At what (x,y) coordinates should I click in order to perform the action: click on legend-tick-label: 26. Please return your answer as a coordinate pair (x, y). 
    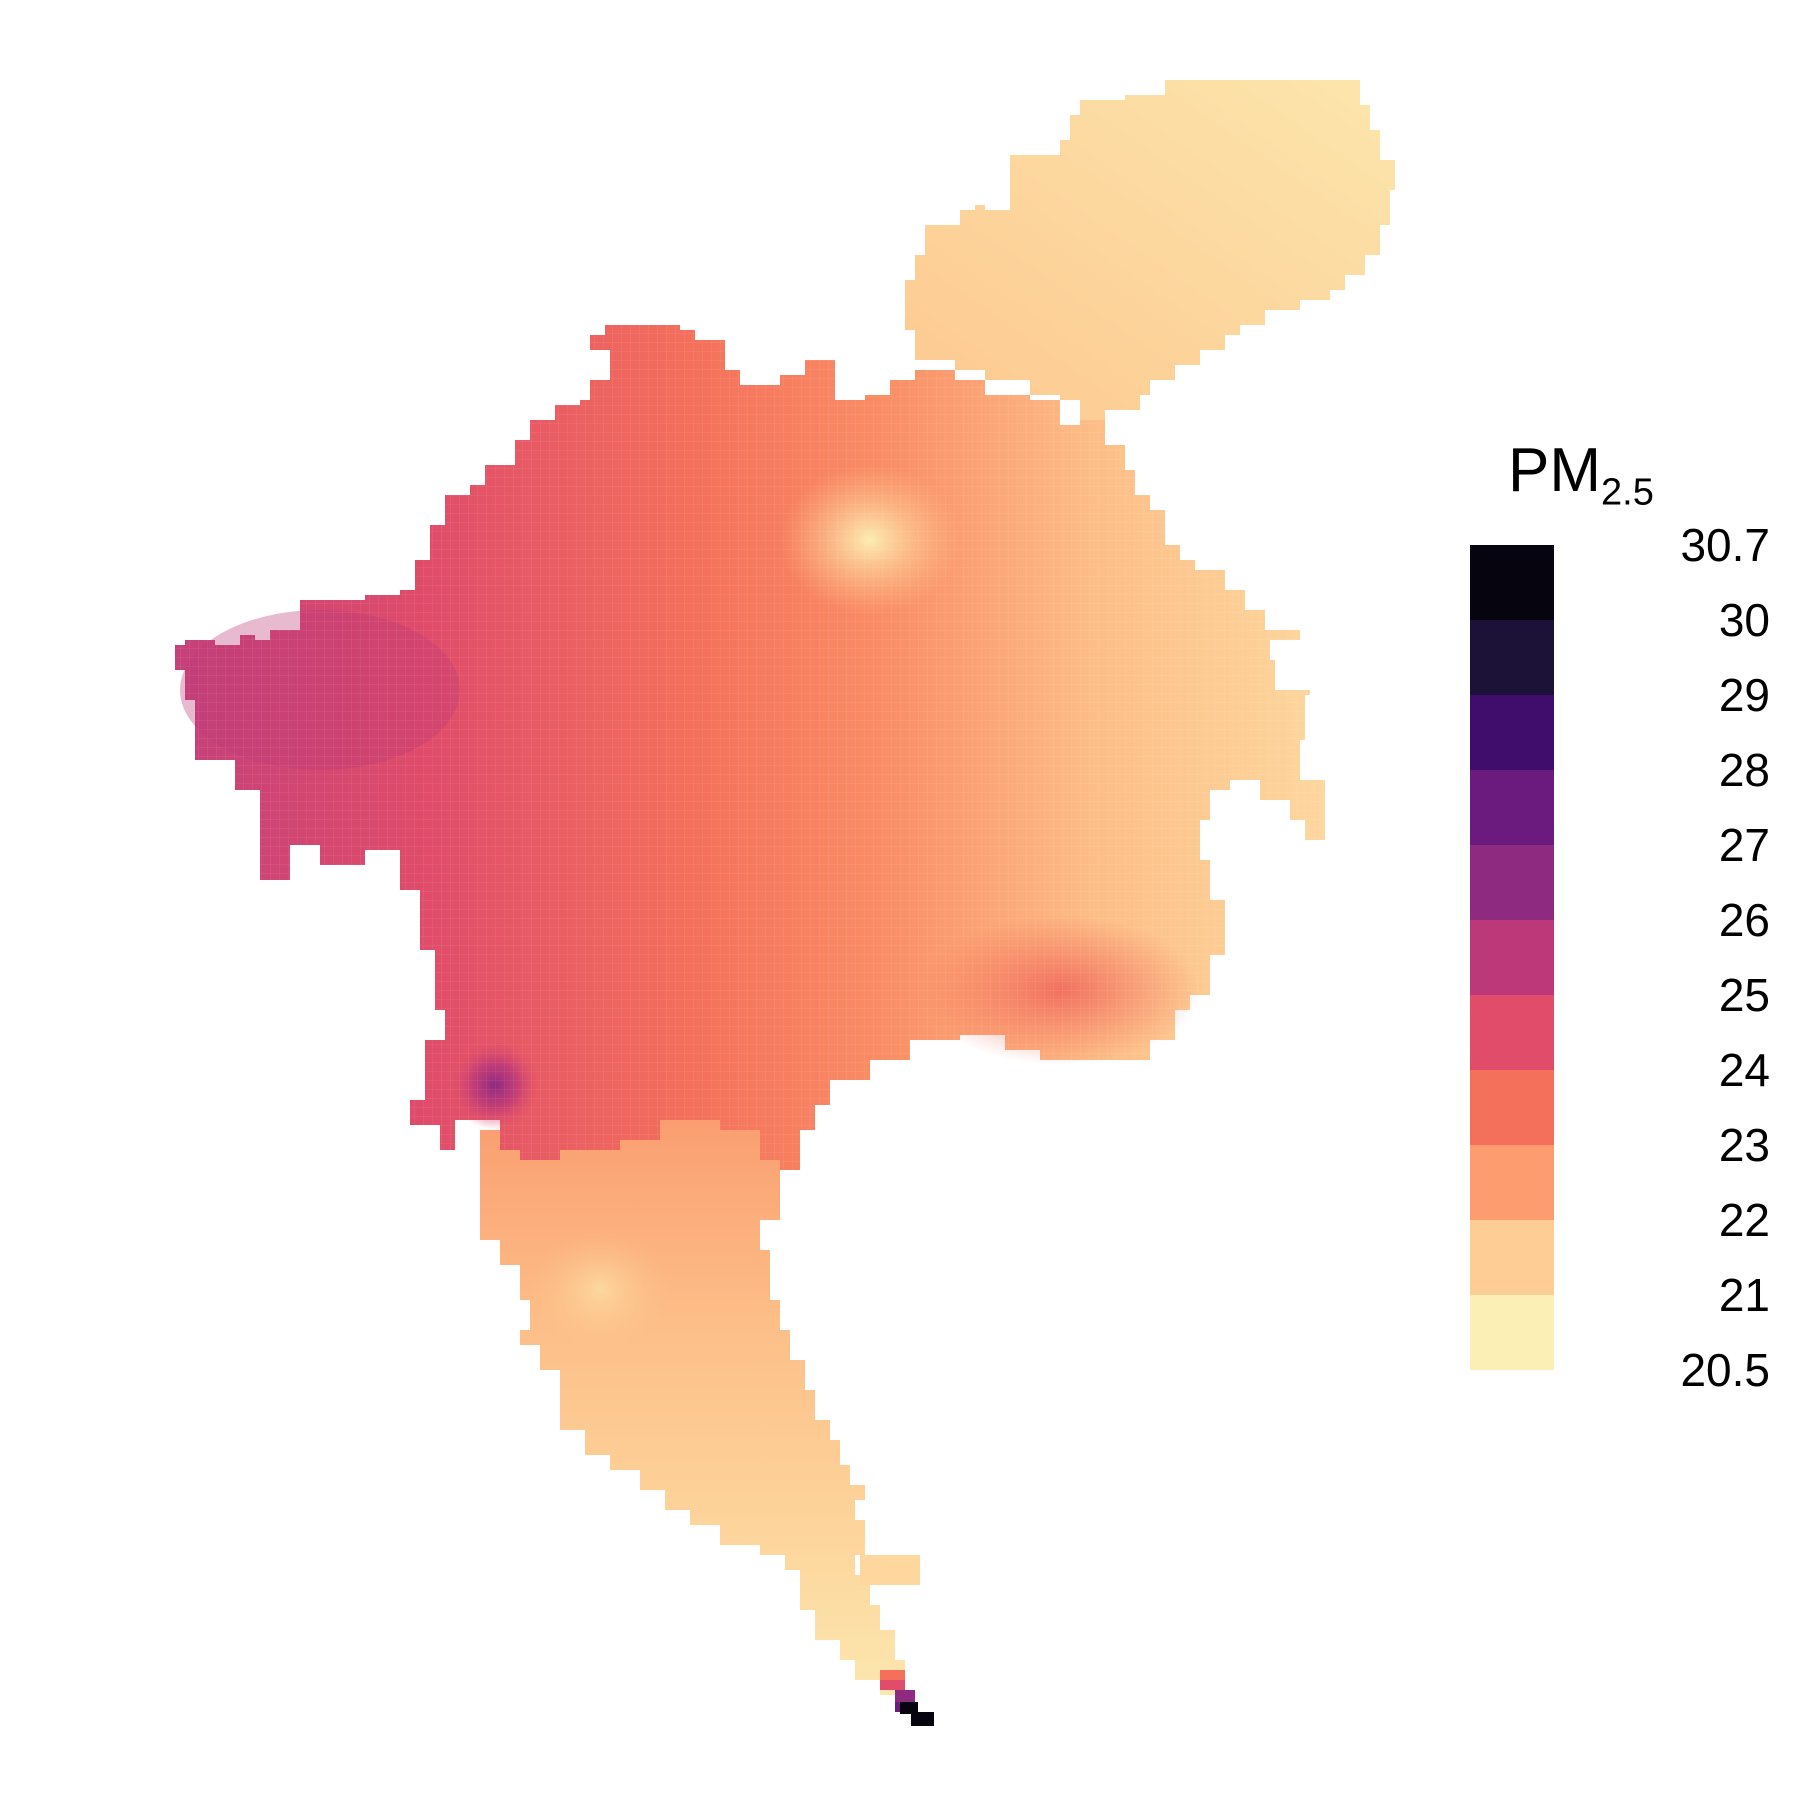
    Looking at the image, I should click on (1744, 920).